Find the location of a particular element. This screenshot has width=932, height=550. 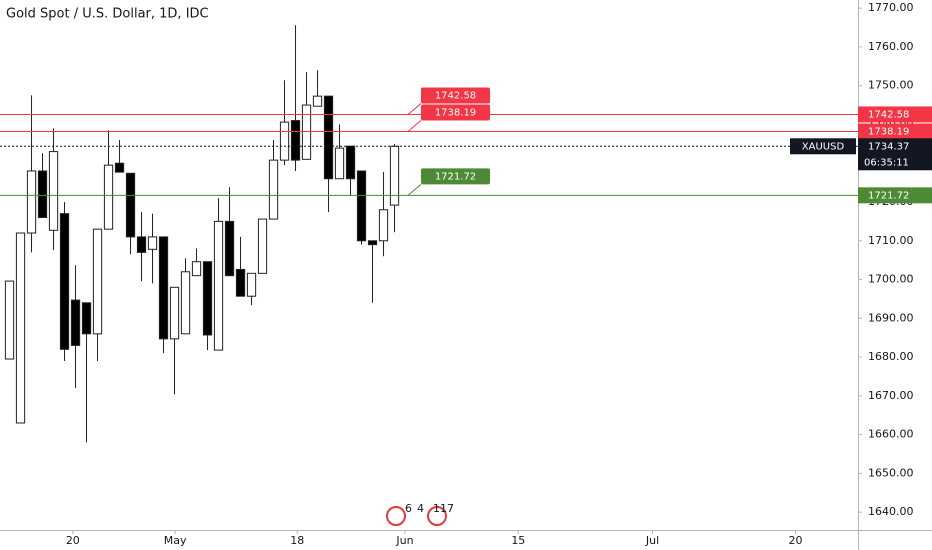

last-price-label: 1734.37 is located at coordinates (888, 146).